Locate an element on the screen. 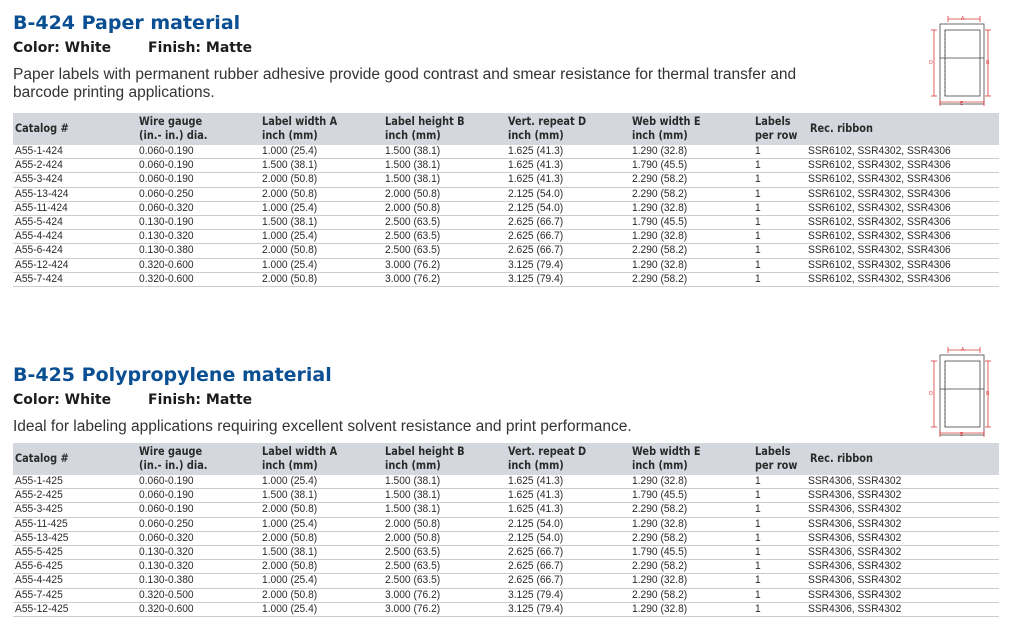 This screenshot has height=630, width=1011. cell-catalog: A55-1-424 is located at coordinates (39, 151).